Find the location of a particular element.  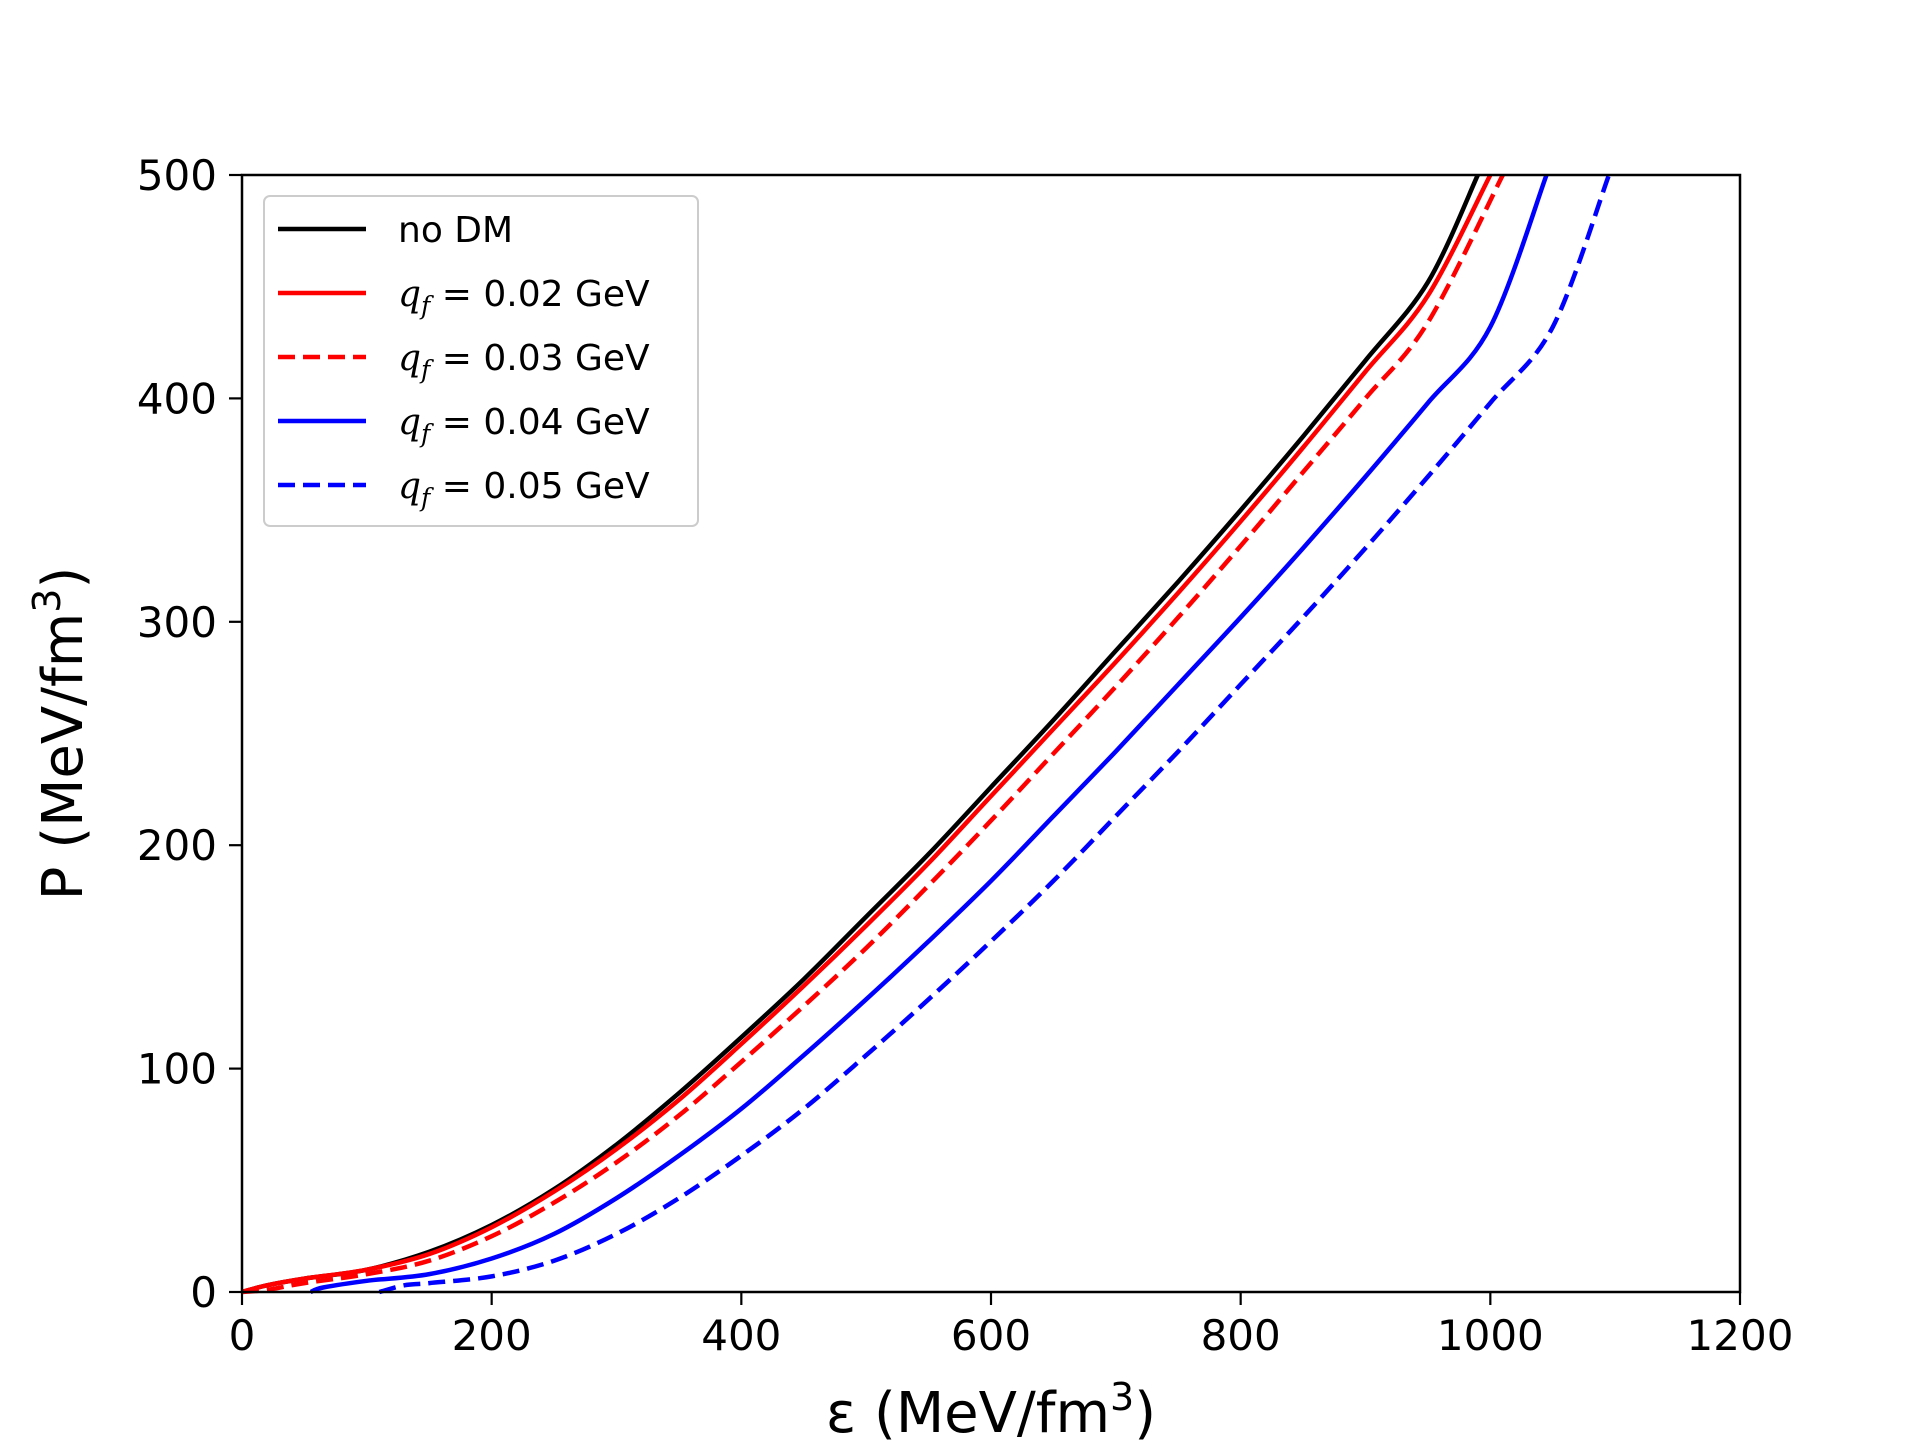

legend-entry-2: qf = 0.02 GeV is located at coordinates (524, 297).